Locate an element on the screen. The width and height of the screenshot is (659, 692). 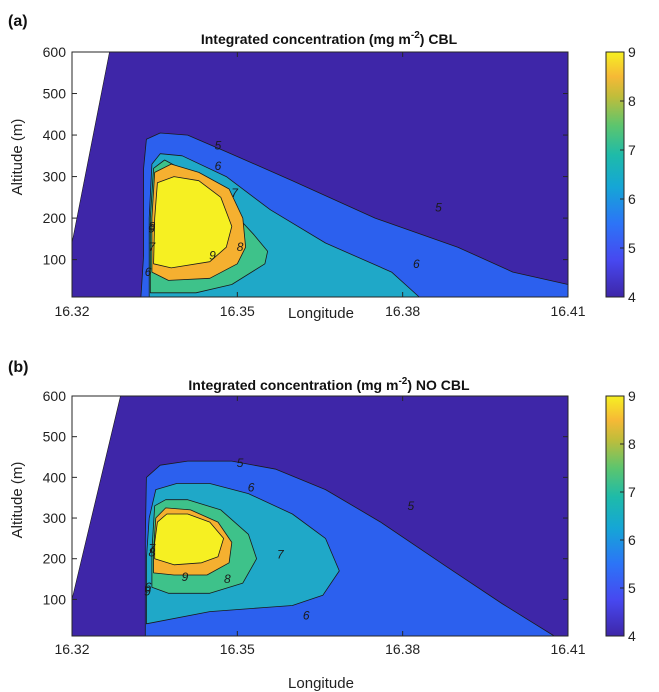
panel-a-title-tail: ) CBL is located at coordinates (439, 39).